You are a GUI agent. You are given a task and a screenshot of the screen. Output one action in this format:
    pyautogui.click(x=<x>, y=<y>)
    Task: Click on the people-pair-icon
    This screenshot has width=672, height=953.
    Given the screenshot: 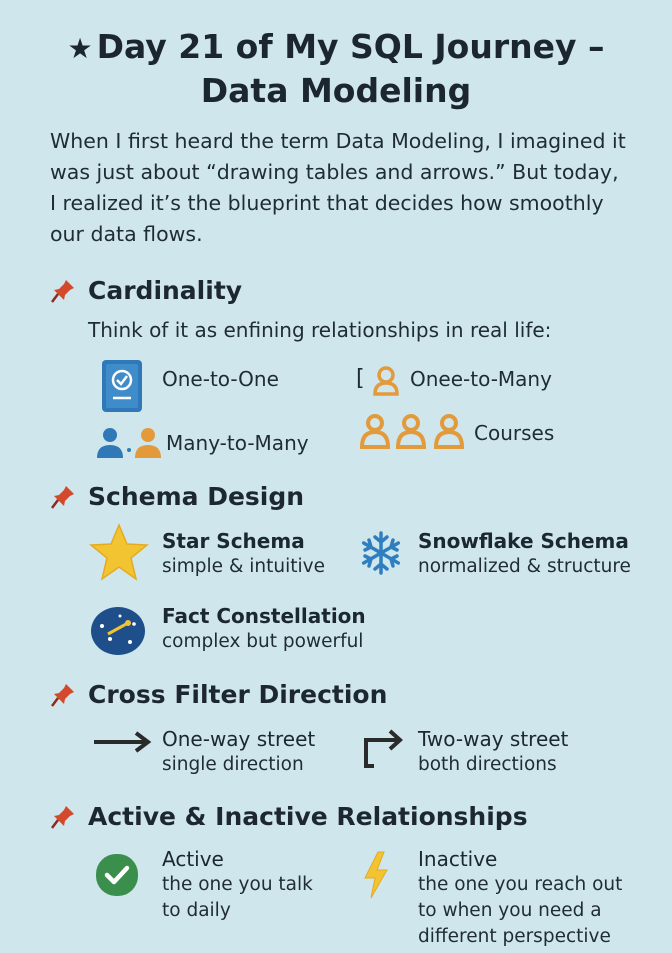 What is the action you would take?
    pyautogui.click(x=129, y=443)
    